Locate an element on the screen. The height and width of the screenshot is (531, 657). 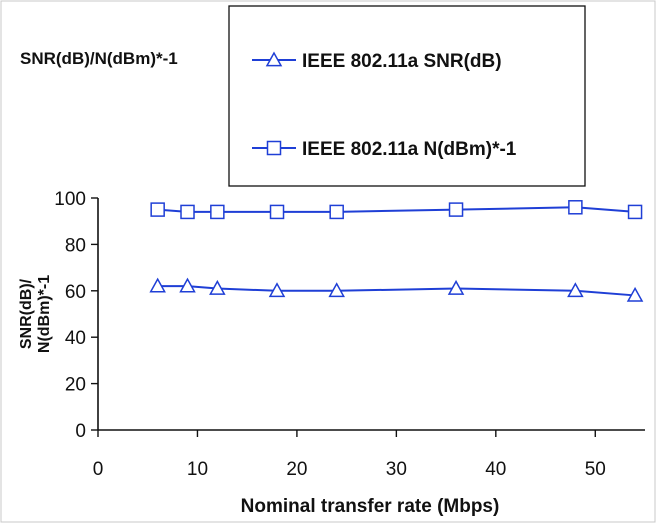
legend-entry: IEEE 802.11a N(dBm)*-1 is located at coordinates (384, 149).